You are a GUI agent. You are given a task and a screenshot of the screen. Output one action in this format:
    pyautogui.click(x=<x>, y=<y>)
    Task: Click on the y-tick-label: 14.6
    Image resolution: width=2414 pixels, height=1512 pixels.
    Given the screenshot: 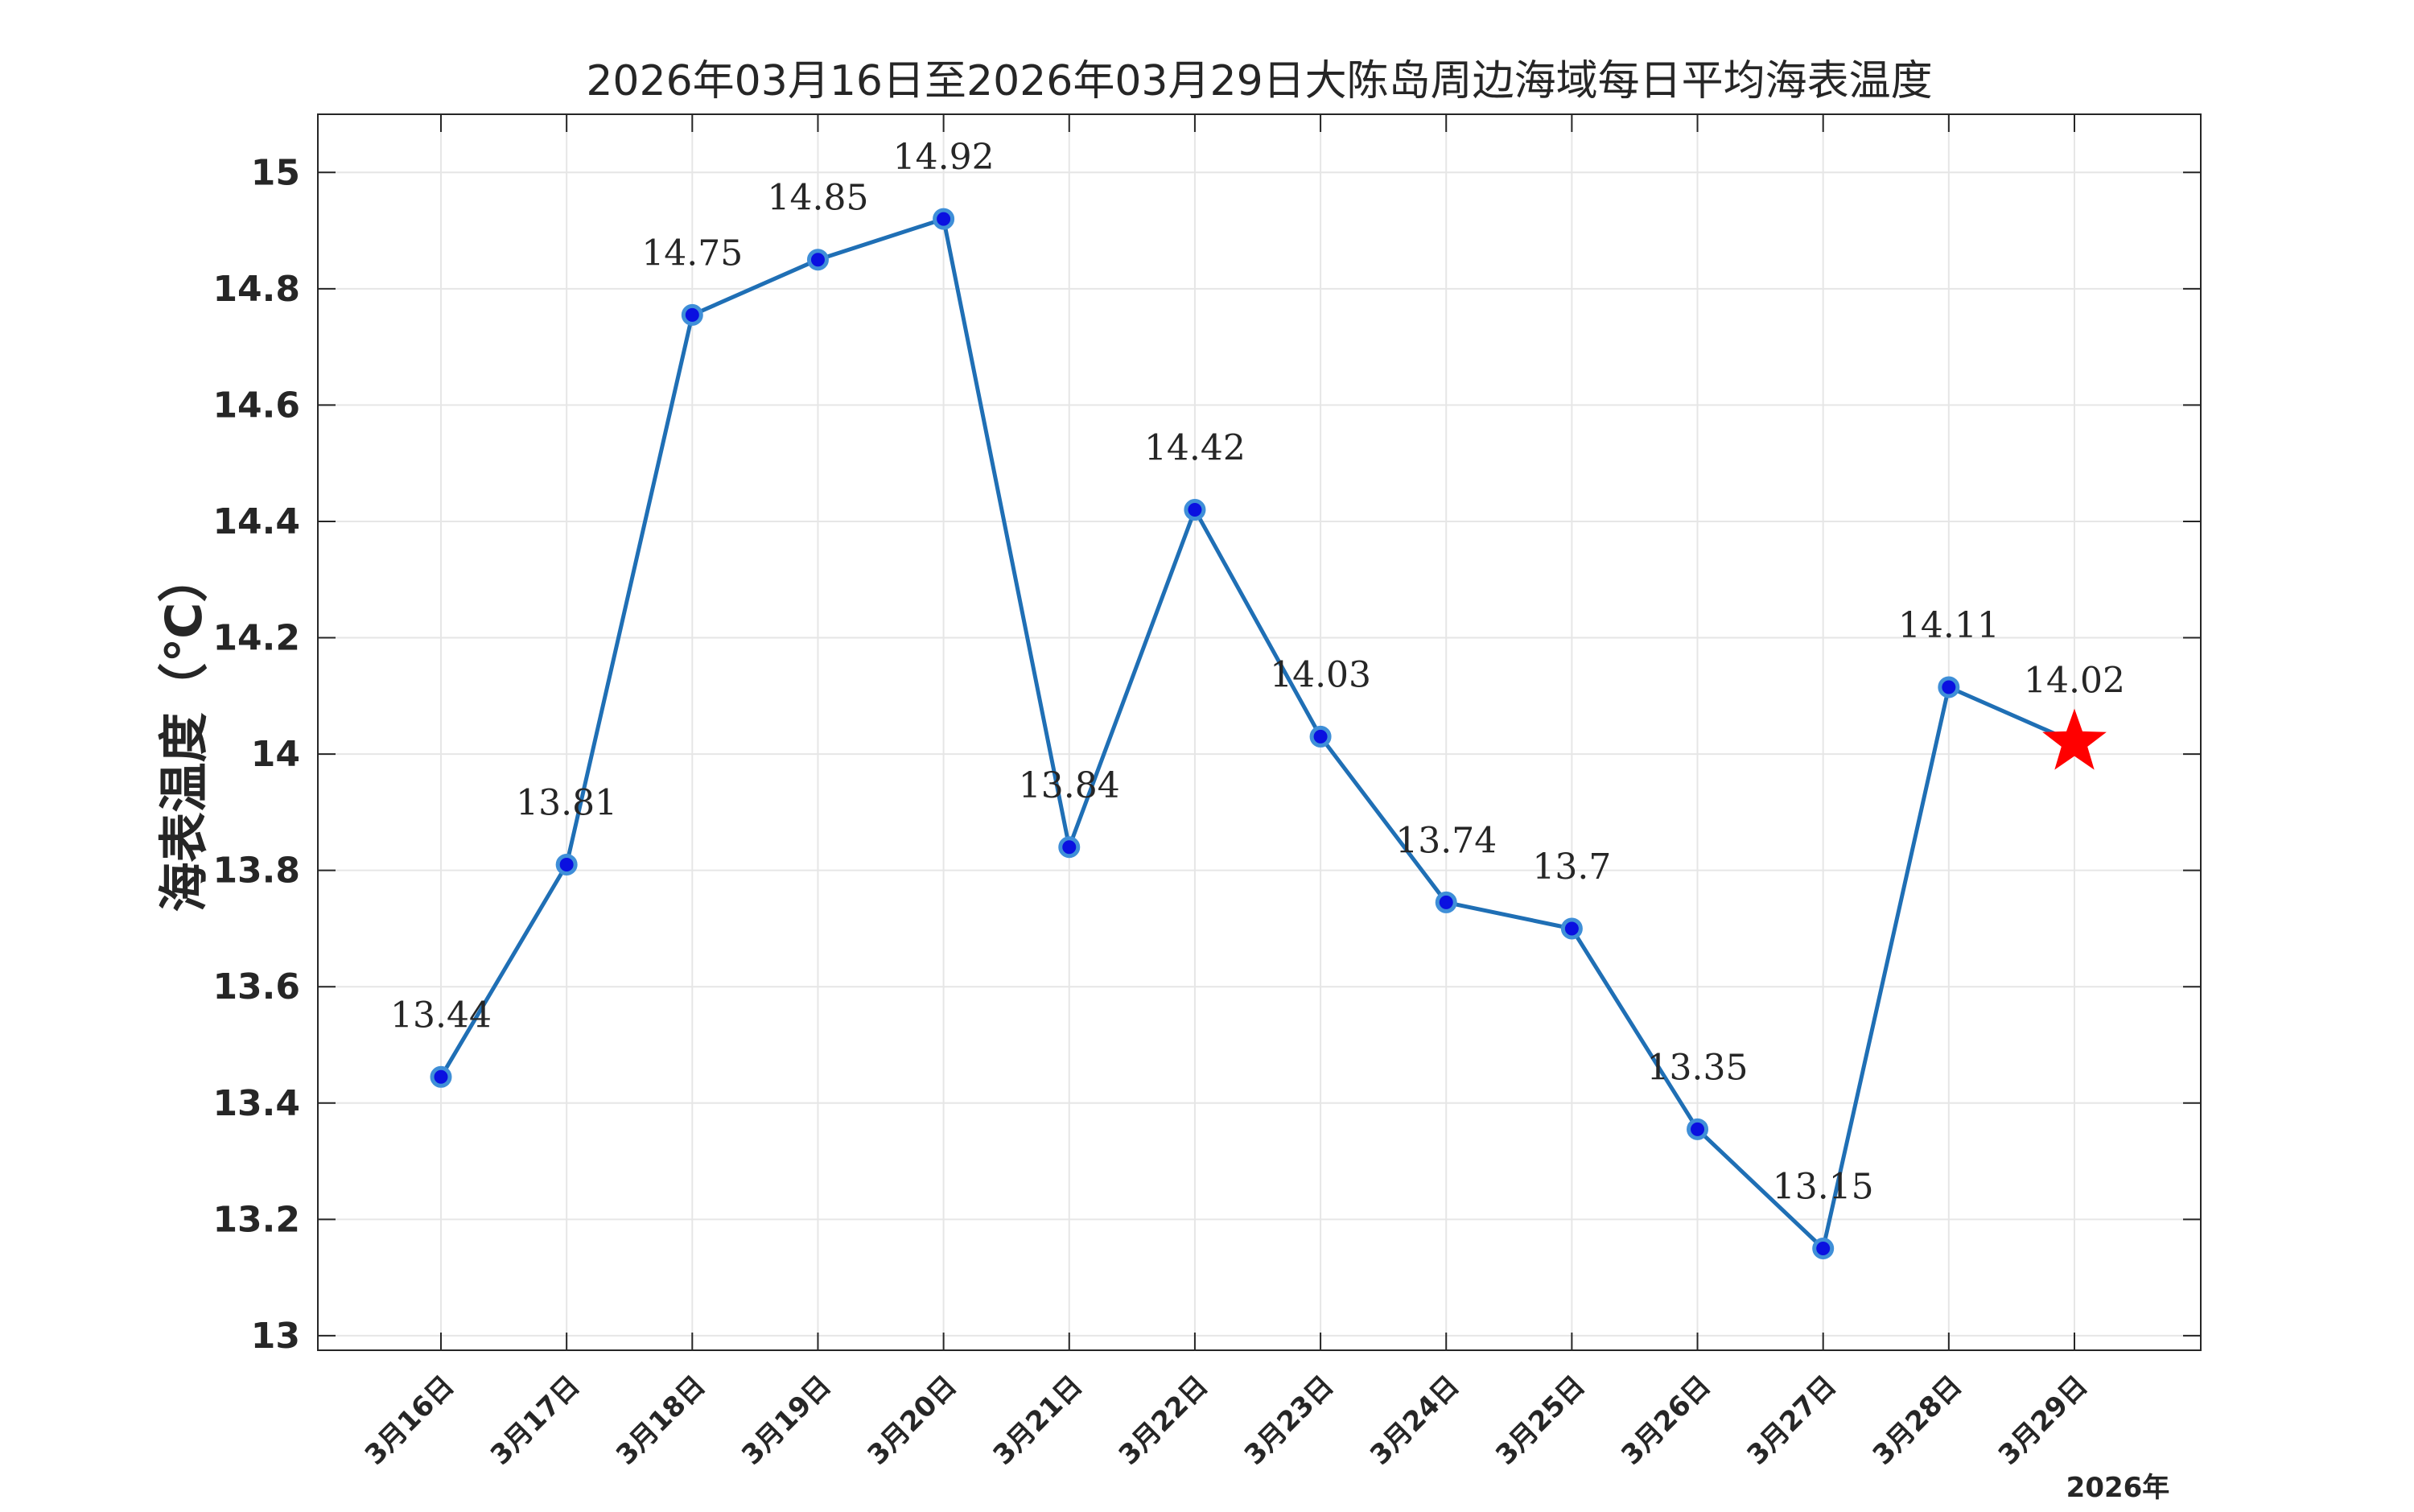 What is the action you would take?
    pyautogui.click(x=256, y=405)
    